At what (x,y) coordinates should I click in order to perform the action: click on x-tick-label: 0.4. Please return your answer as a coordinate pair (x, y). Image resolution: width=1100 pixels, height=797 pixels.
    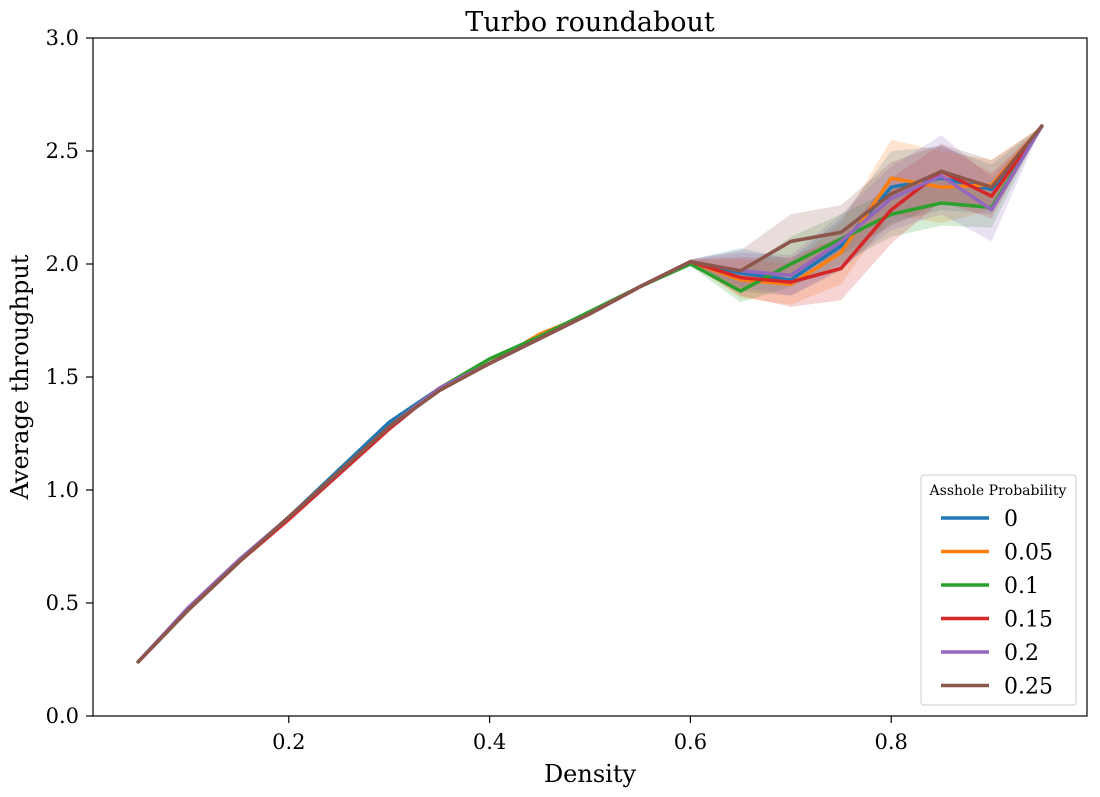
    Looking at the image, I should click on (489, 742).